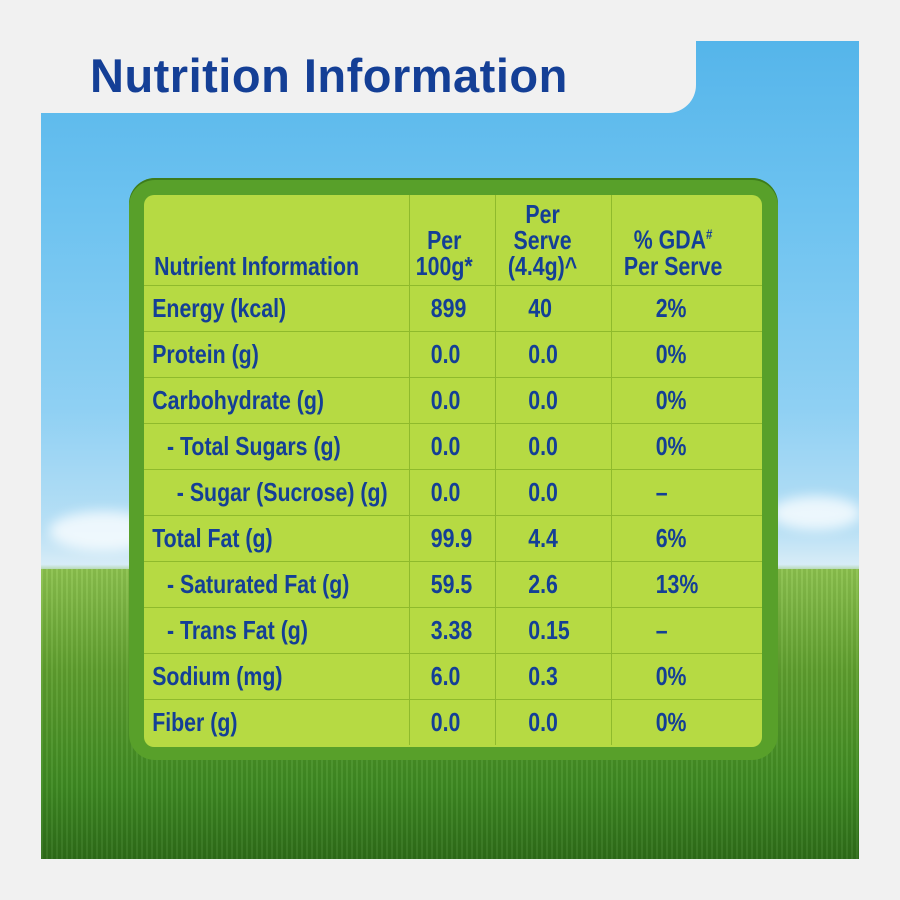  Describe the element at coordinates (238, 400) in the screenshot. I see `row-nutrient-name: Carbohydrate (g)` at that location.